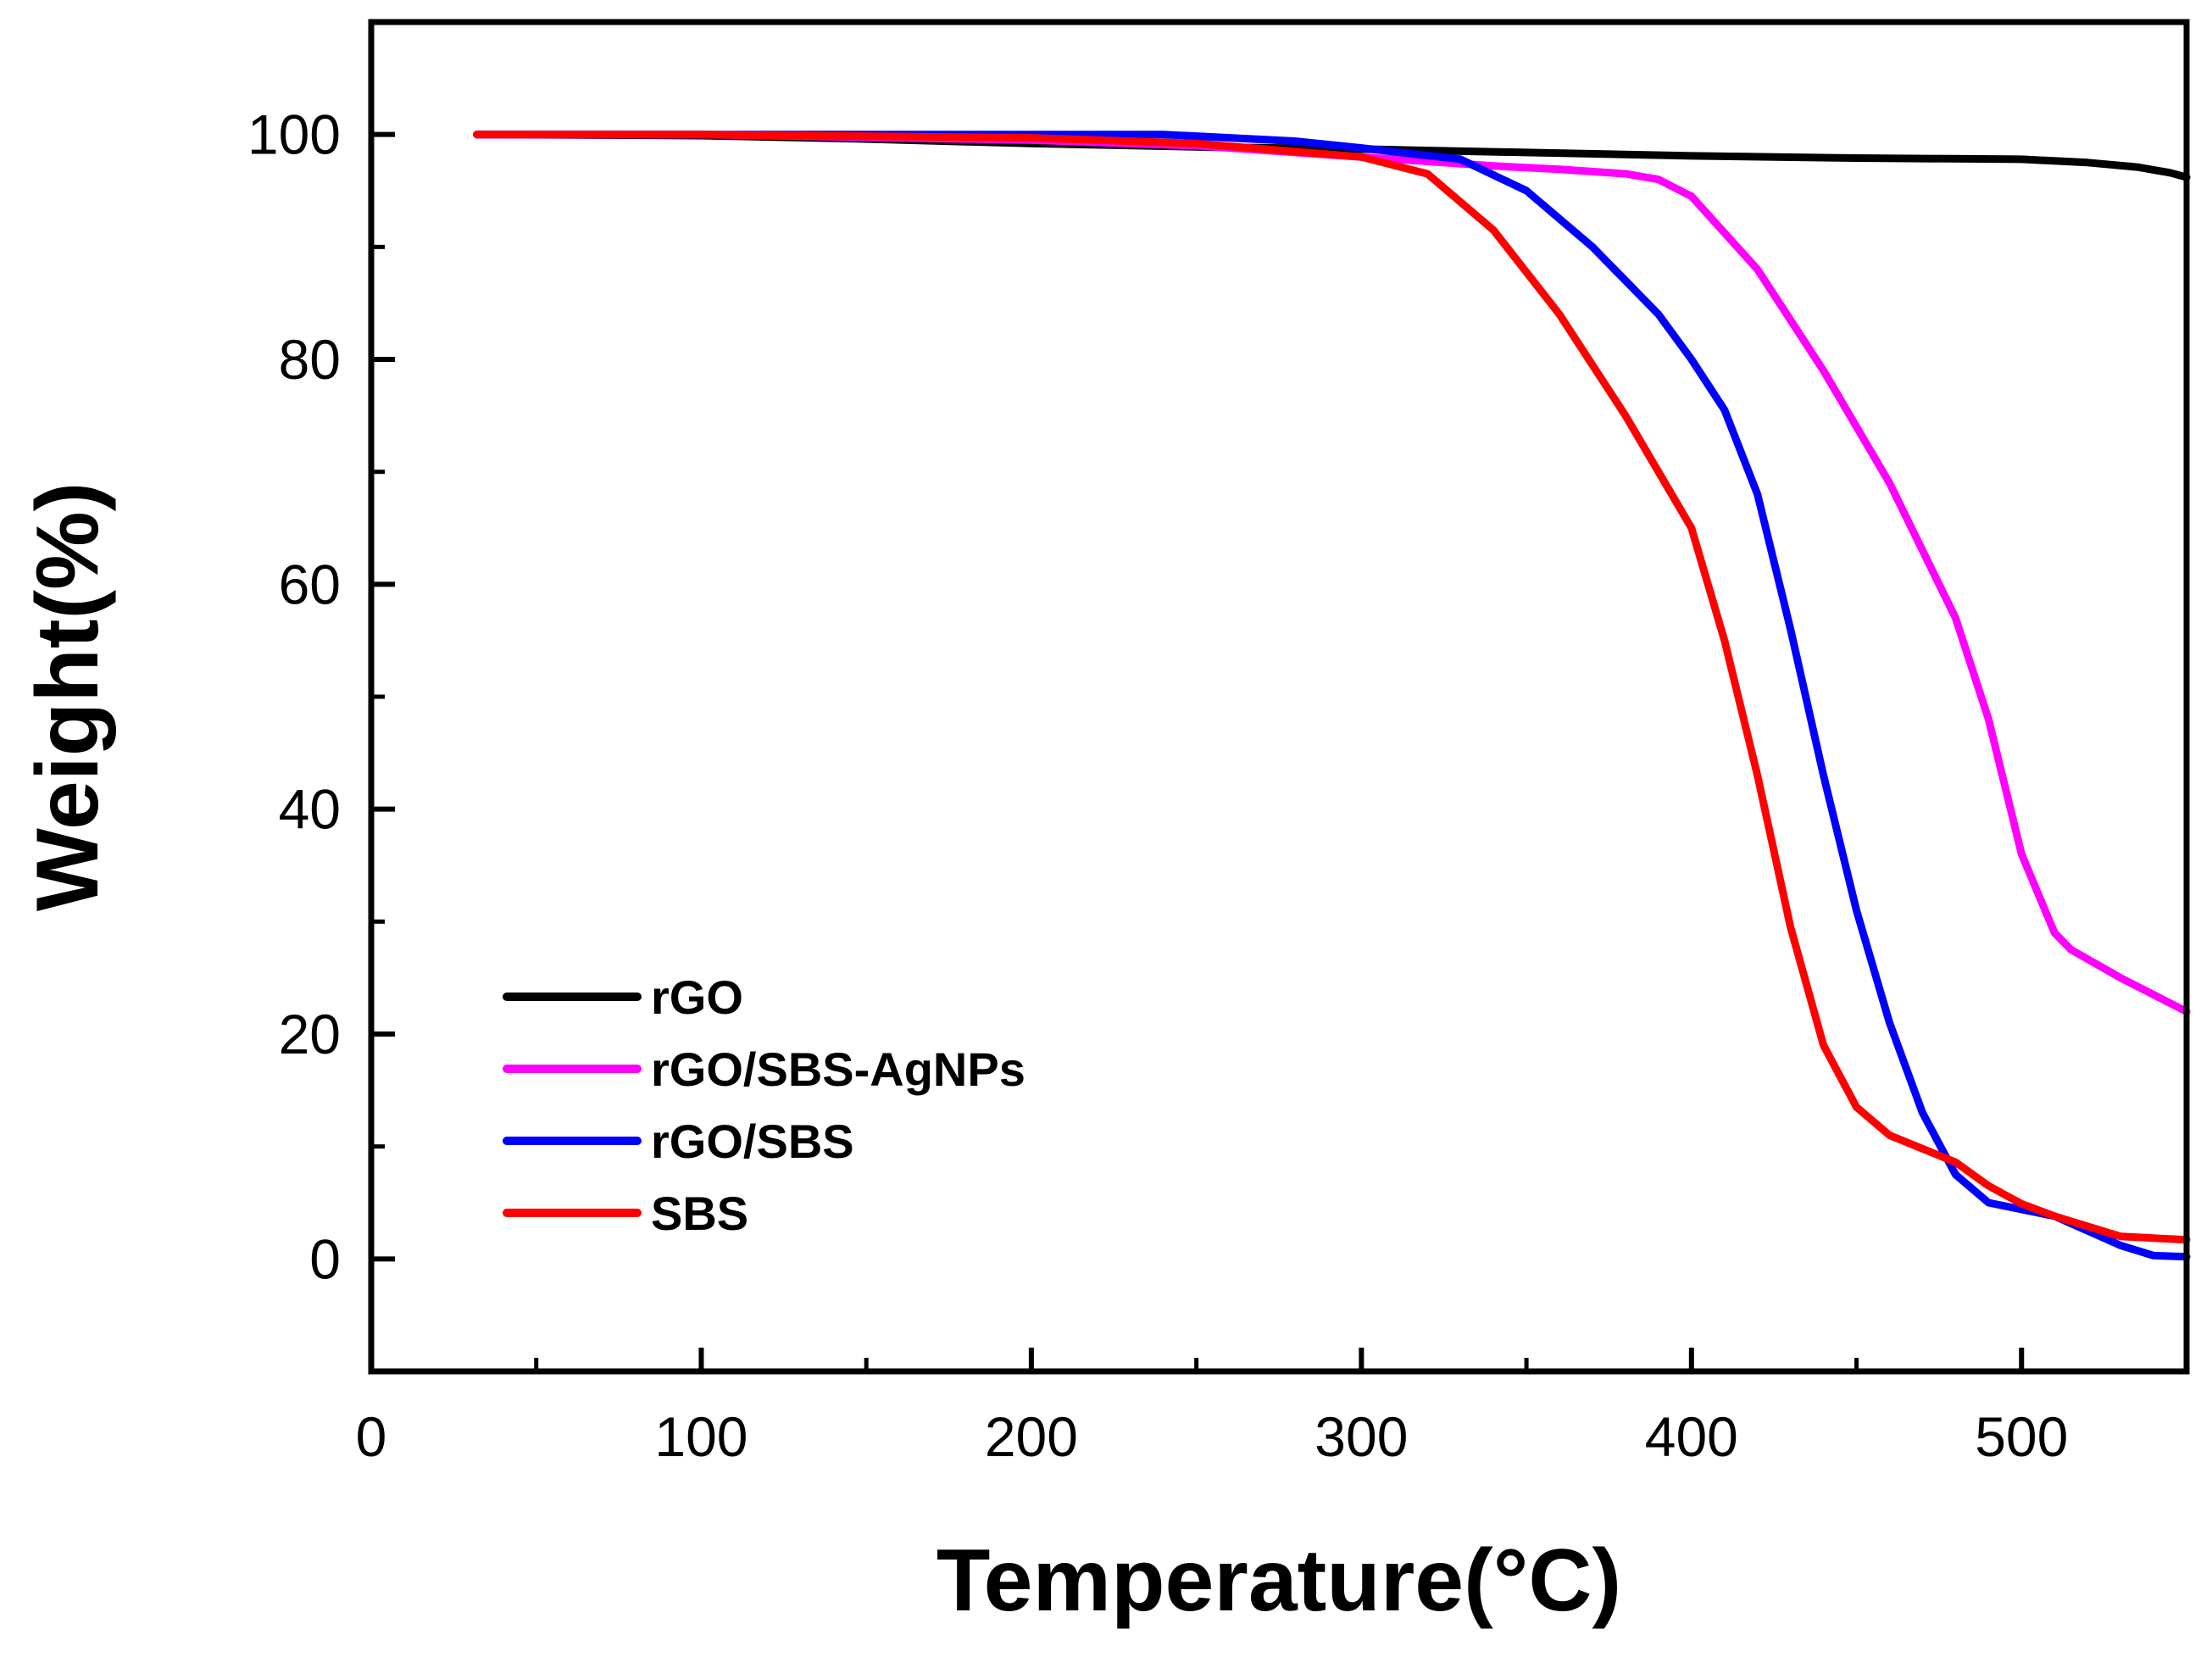 This screenshot has width=2212, height=1657. Describe the element at coordinates (310, 584) in the screenshot. I see `y-tick-label: 60` at that location.